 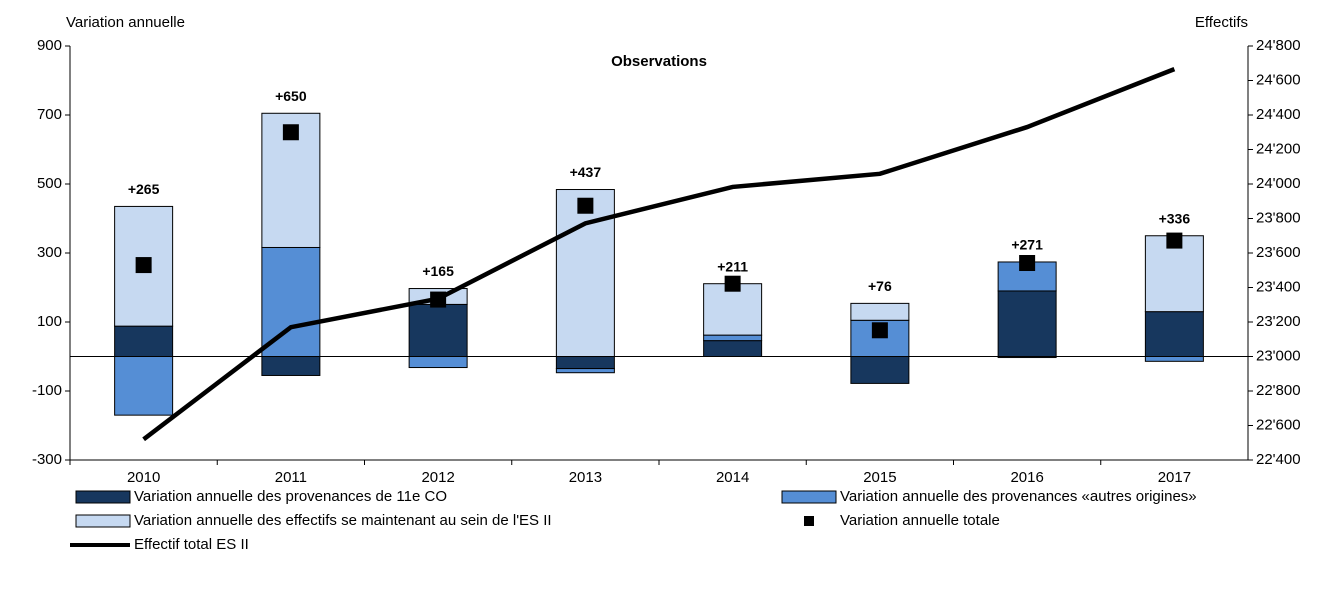 What do you see at coordinates (1174, 477) in the screenshot?
I see `x-tick-label: 2017` at bounding box center [1174, 477].